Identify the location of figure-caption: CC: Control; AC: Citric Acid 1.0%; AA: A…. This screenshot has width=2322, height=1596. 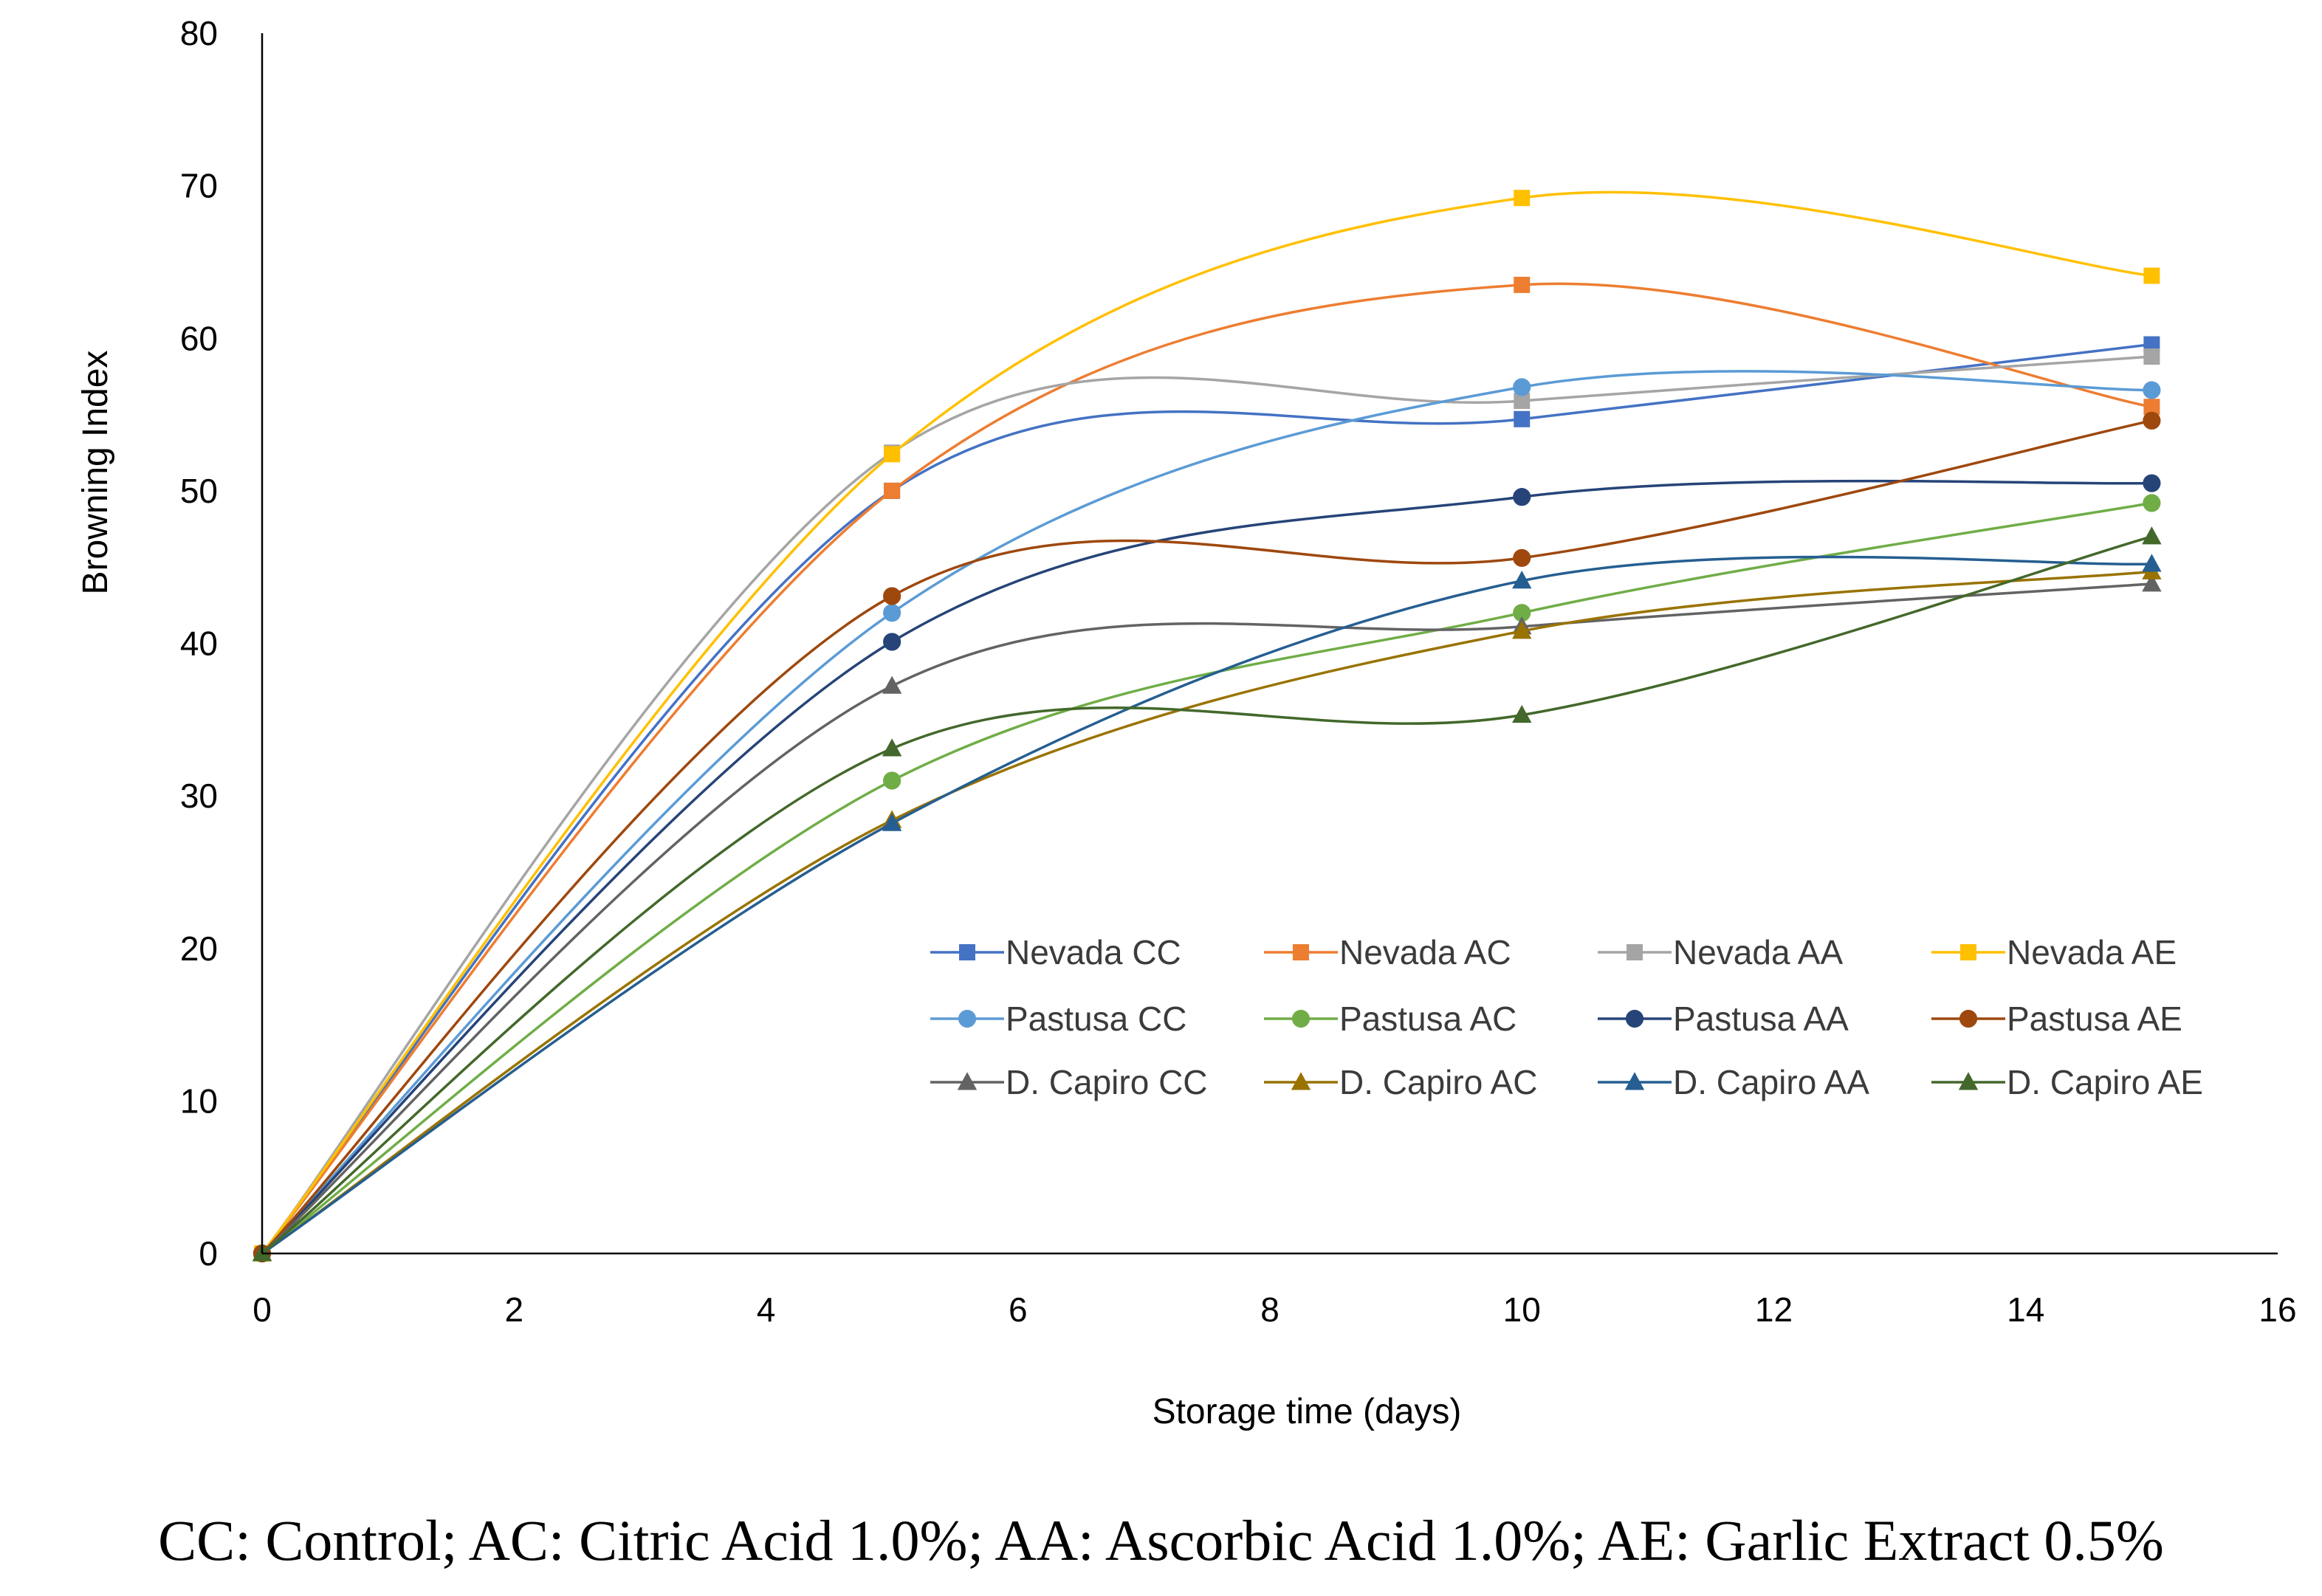
(1161, 1540).